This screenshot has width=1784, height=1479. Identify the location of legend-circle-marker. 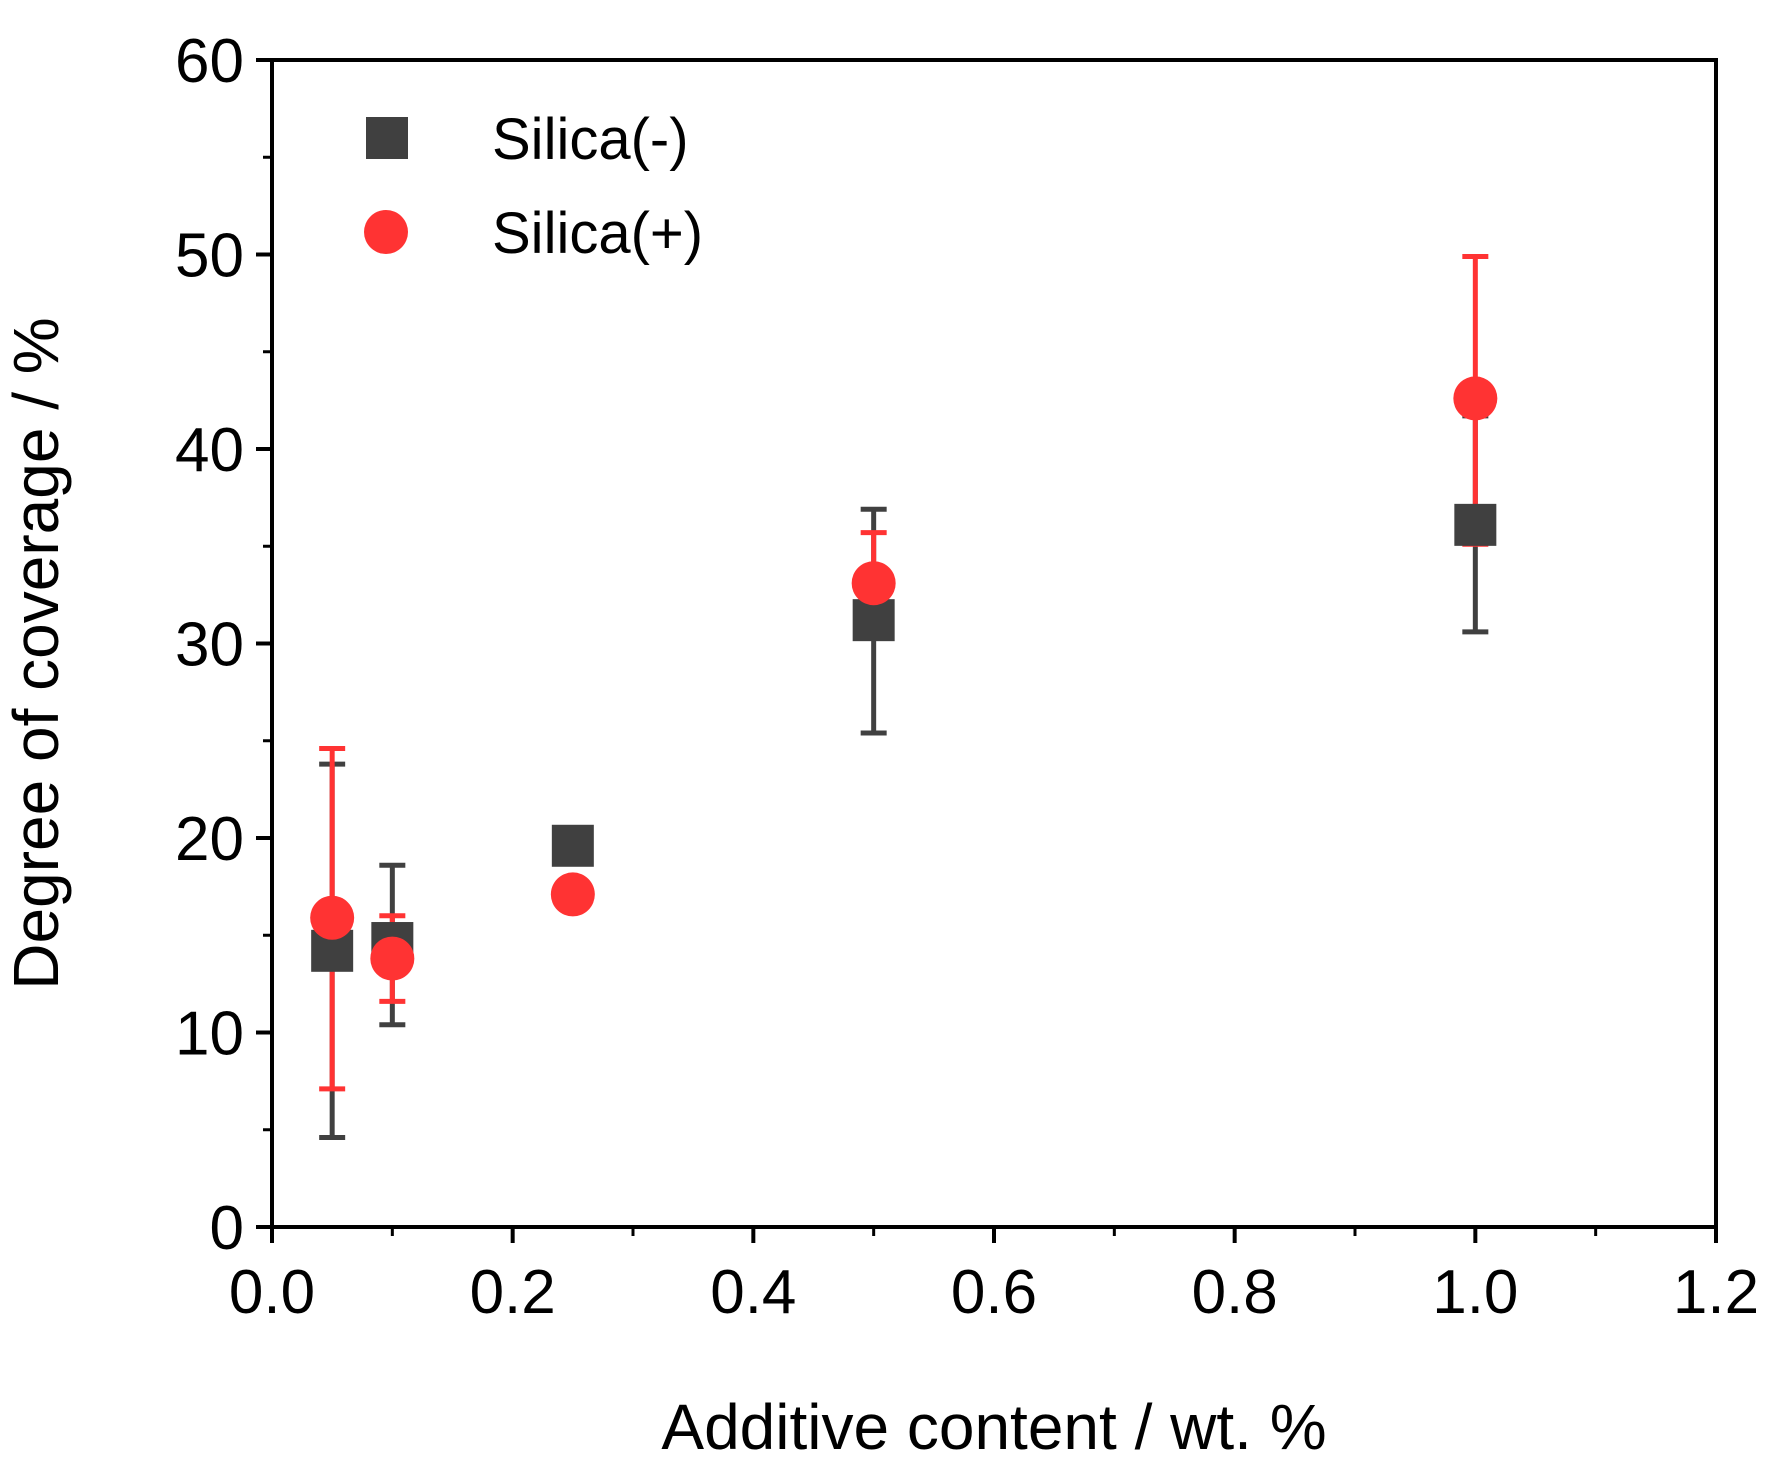
(386, 232).